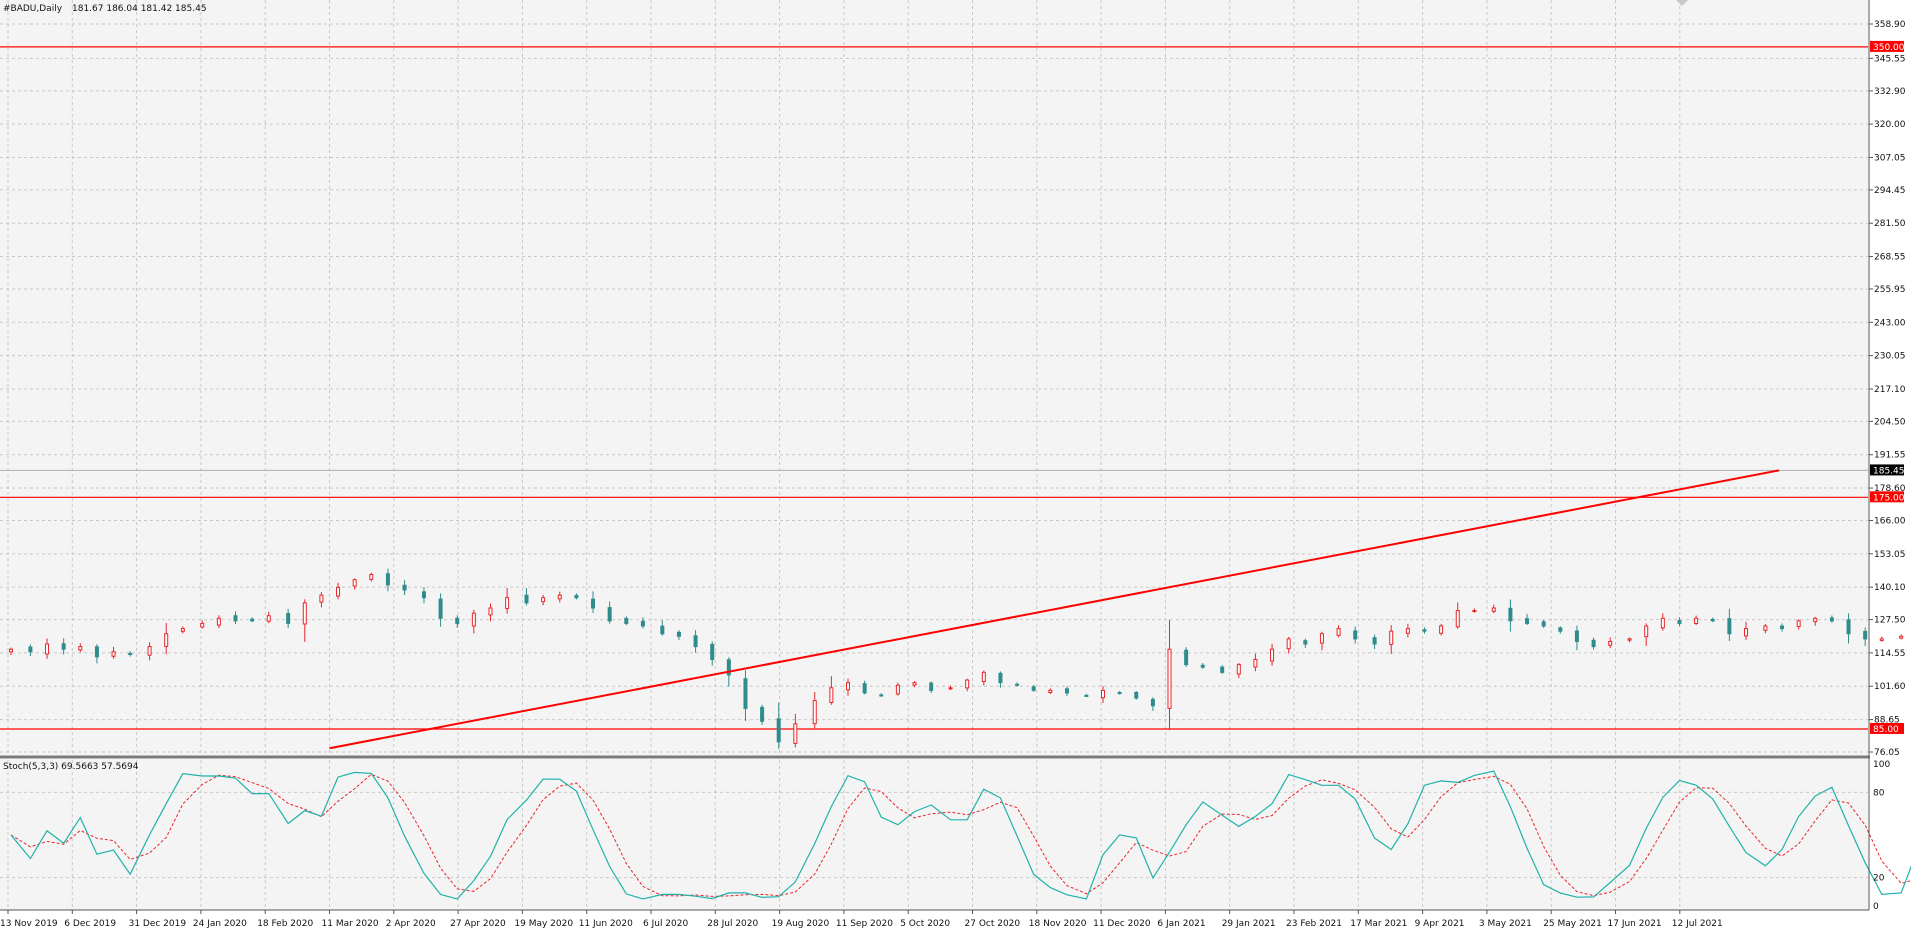 Image resolution: width=1911 pixels, height=932 pixels. I want to click on stoch-signal-line, so click(960, 835).